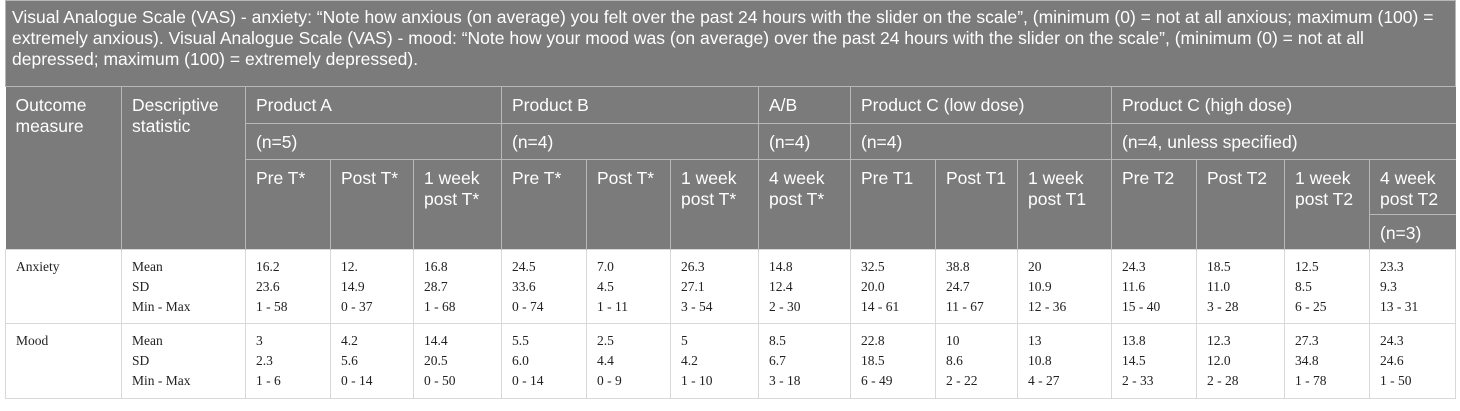 This screenshot has height=411, width=1460. Describe the element at coordinates (349, 360) in the screenshot. I see `sd-value: 5.6` at that location.